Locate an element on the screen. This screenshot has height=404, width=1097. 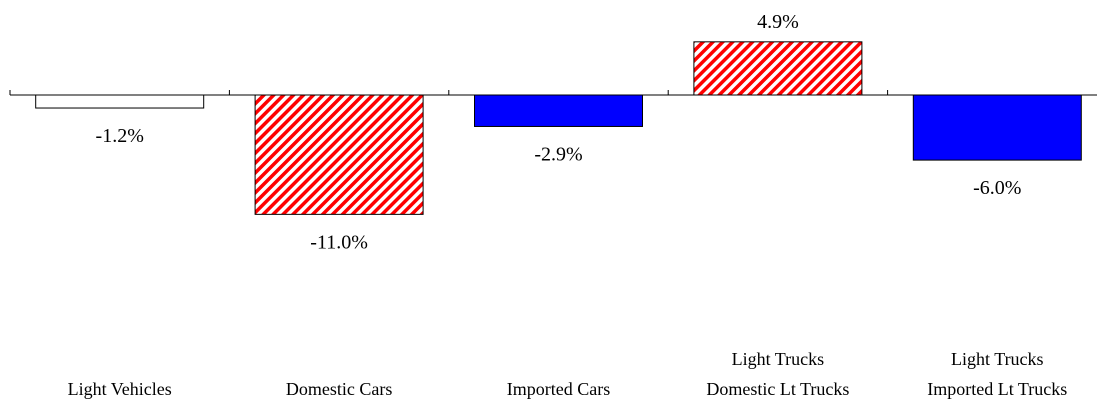
x-tick-label: Light Vehicles is located at coordinates (120, 389).